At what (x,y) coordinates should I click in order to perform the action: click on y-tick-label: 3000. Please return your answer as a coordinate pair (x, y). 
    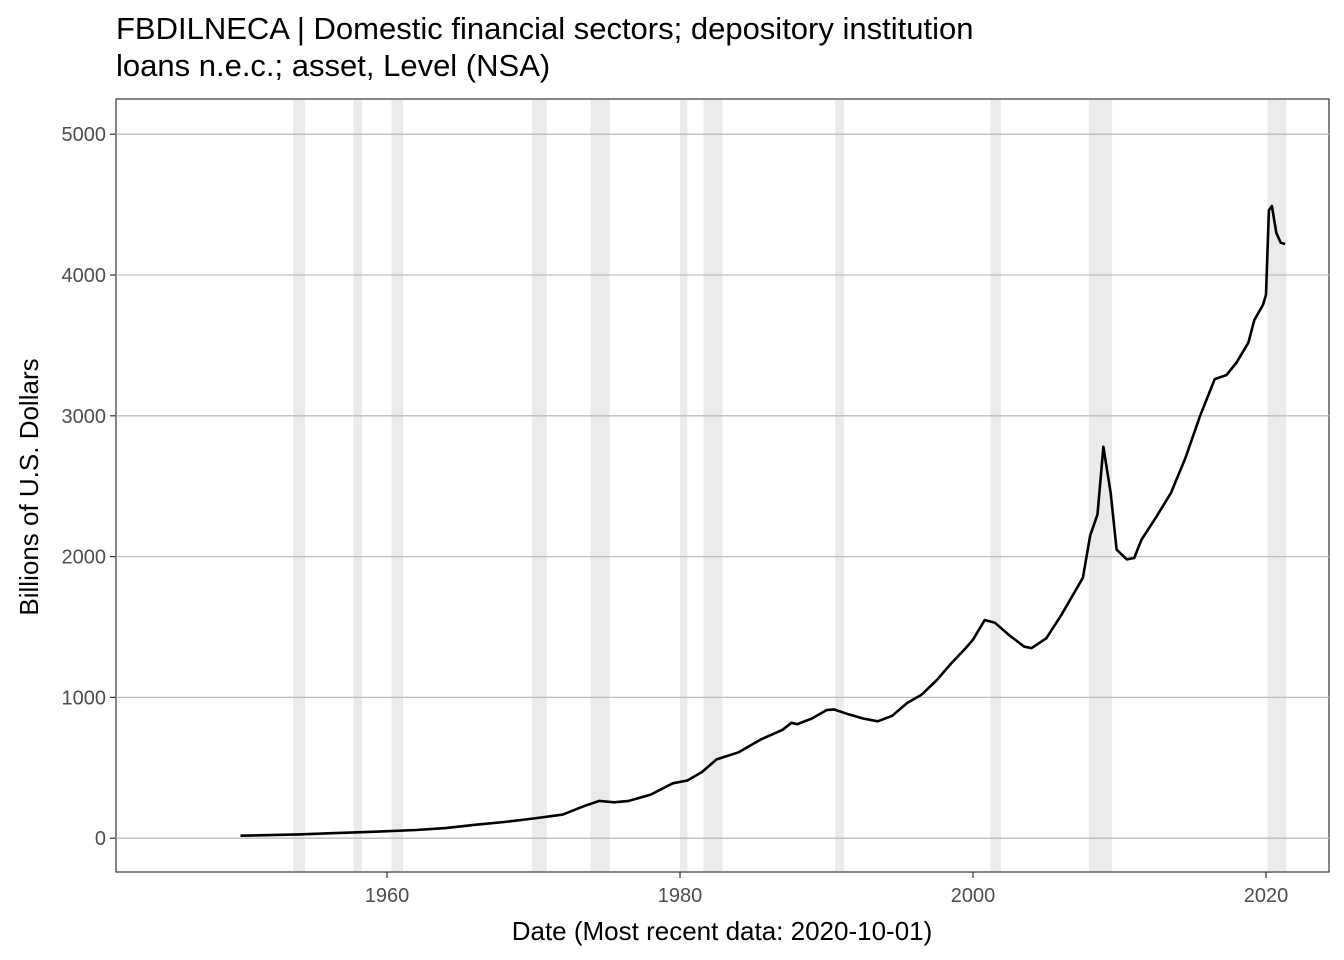
    Looking at the image, I should click on (84, 417).